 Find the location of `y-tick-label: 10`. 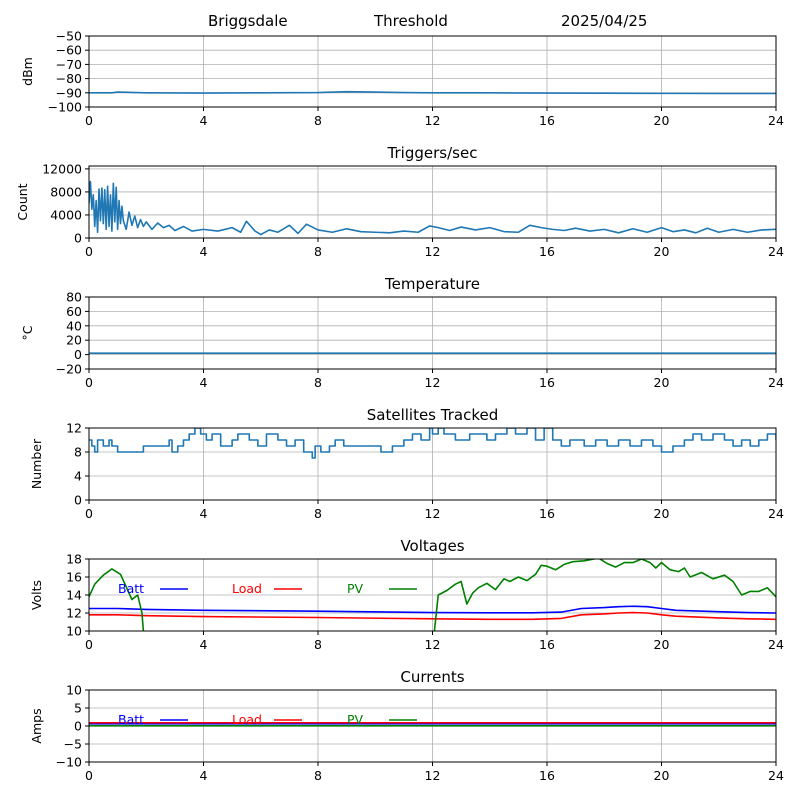

y-tick-label: 10 is located at coordinates (74, 631).